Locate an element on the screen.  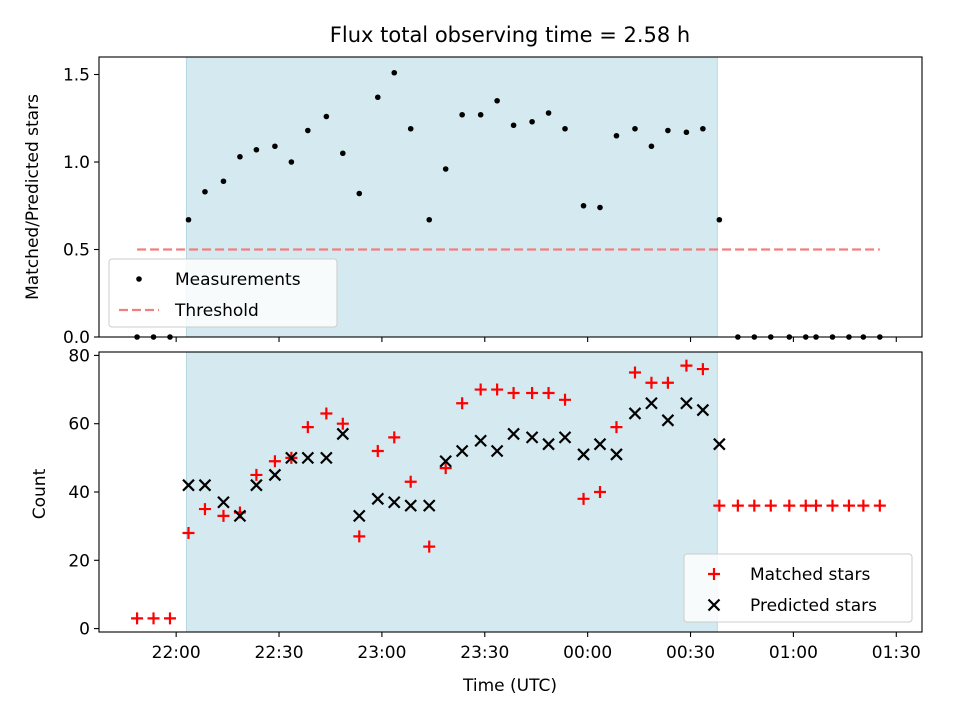
legend-predicted-stars-marker is located at coordinates (714, 605).